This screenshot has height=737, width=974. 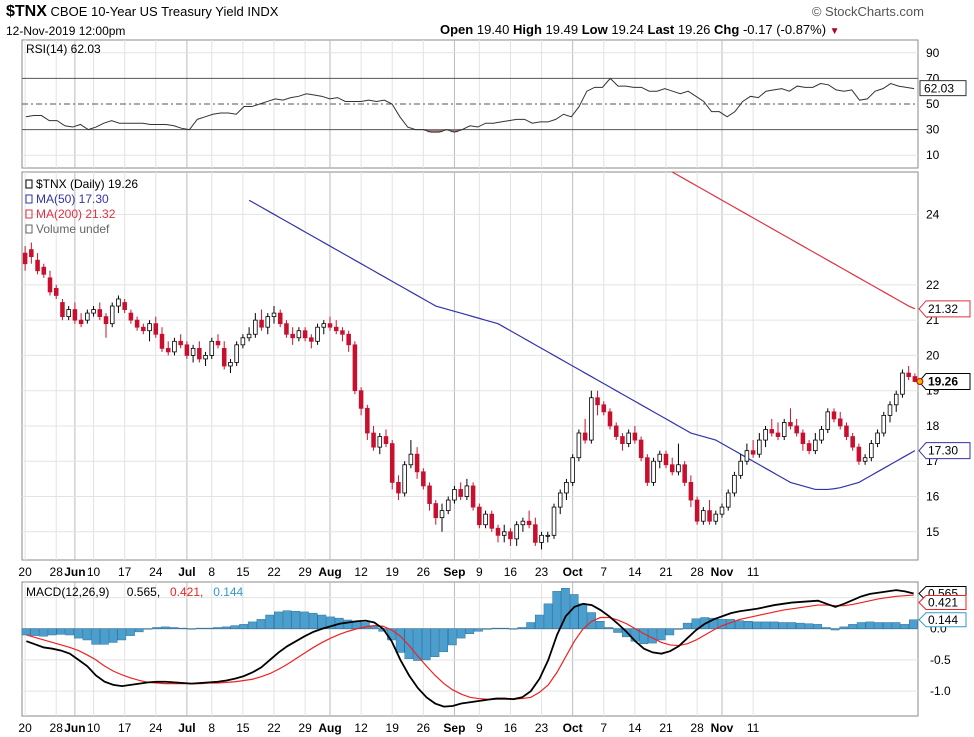 What do you see at coordinates (274, 728) in the screenshot?
I see `macd-x-label: 22` at bounding box center [274, 728].